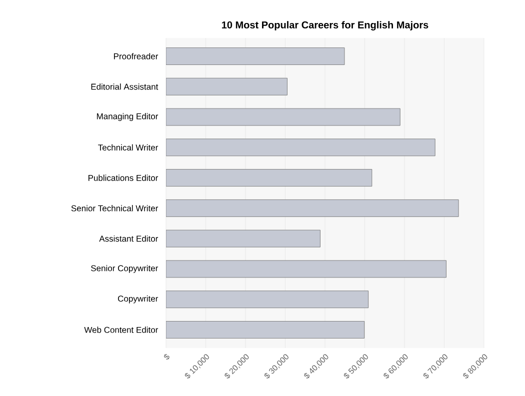 This screenshot has width=525, height=396. I want to click on y-tick-label: Technical Writer, so click(128, 147).